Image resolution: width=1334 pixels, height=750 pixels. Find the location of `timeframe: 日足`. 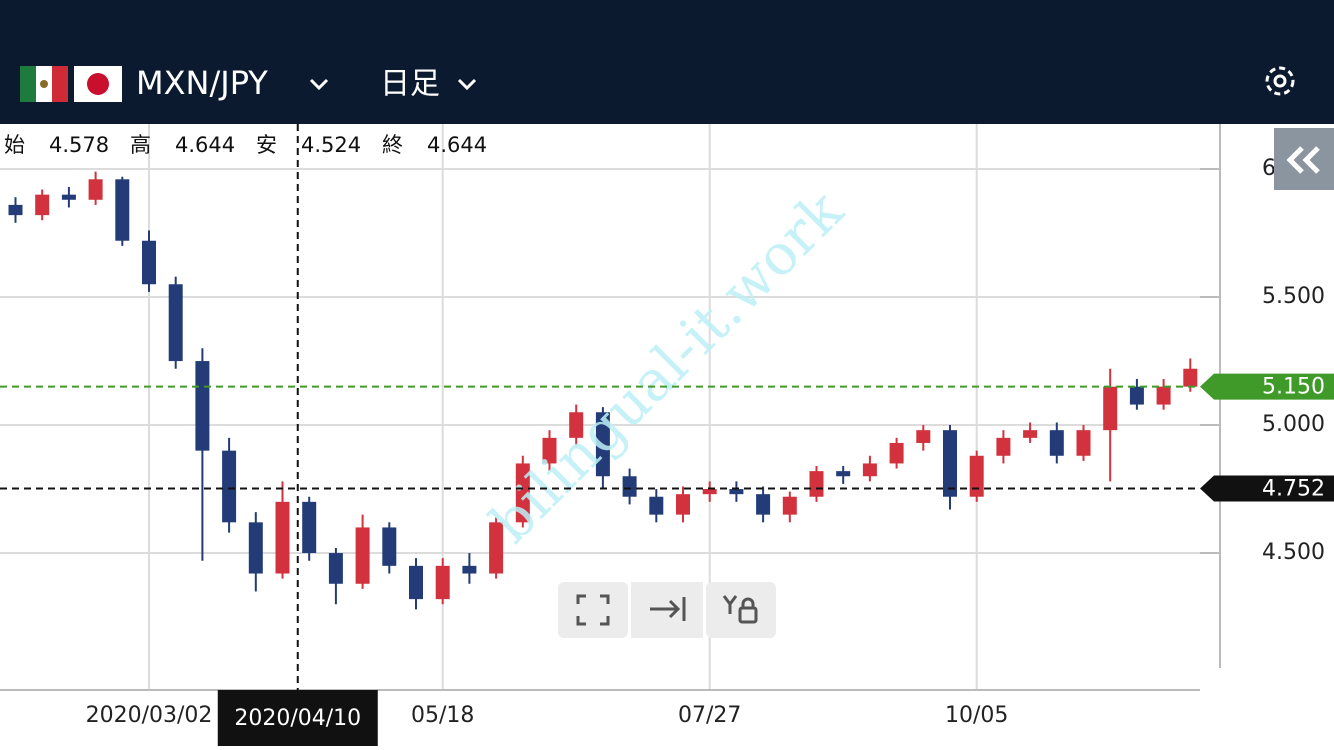

timeframe: 日足 is located at coordinates (410, 84).